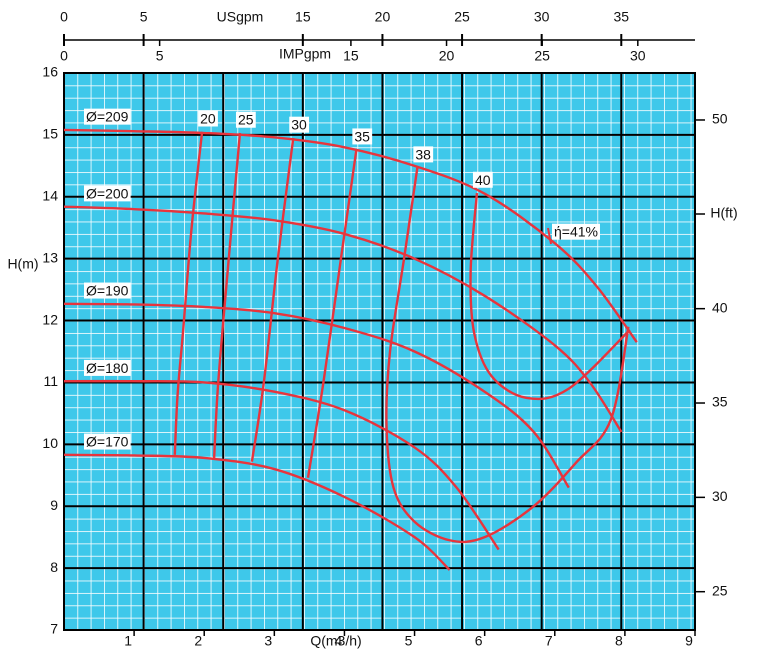 Image resolution: width=770 pixels, height=659 pixels. Describe the element at coordinates (144, 17) in the screenshot. I see `x2-tick-label: 5` at that location.